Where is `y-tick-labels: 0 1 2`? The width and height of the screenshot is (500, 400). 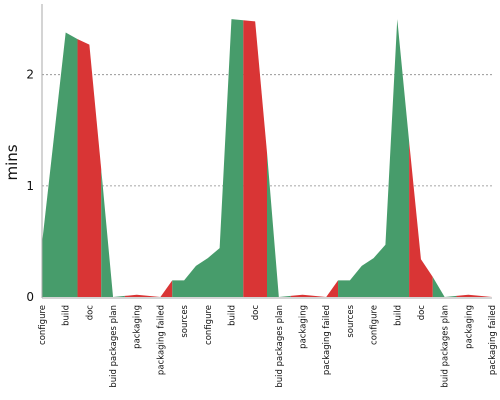 y-tick-labels: 0 1 2 is located at coordinates (30, 186).